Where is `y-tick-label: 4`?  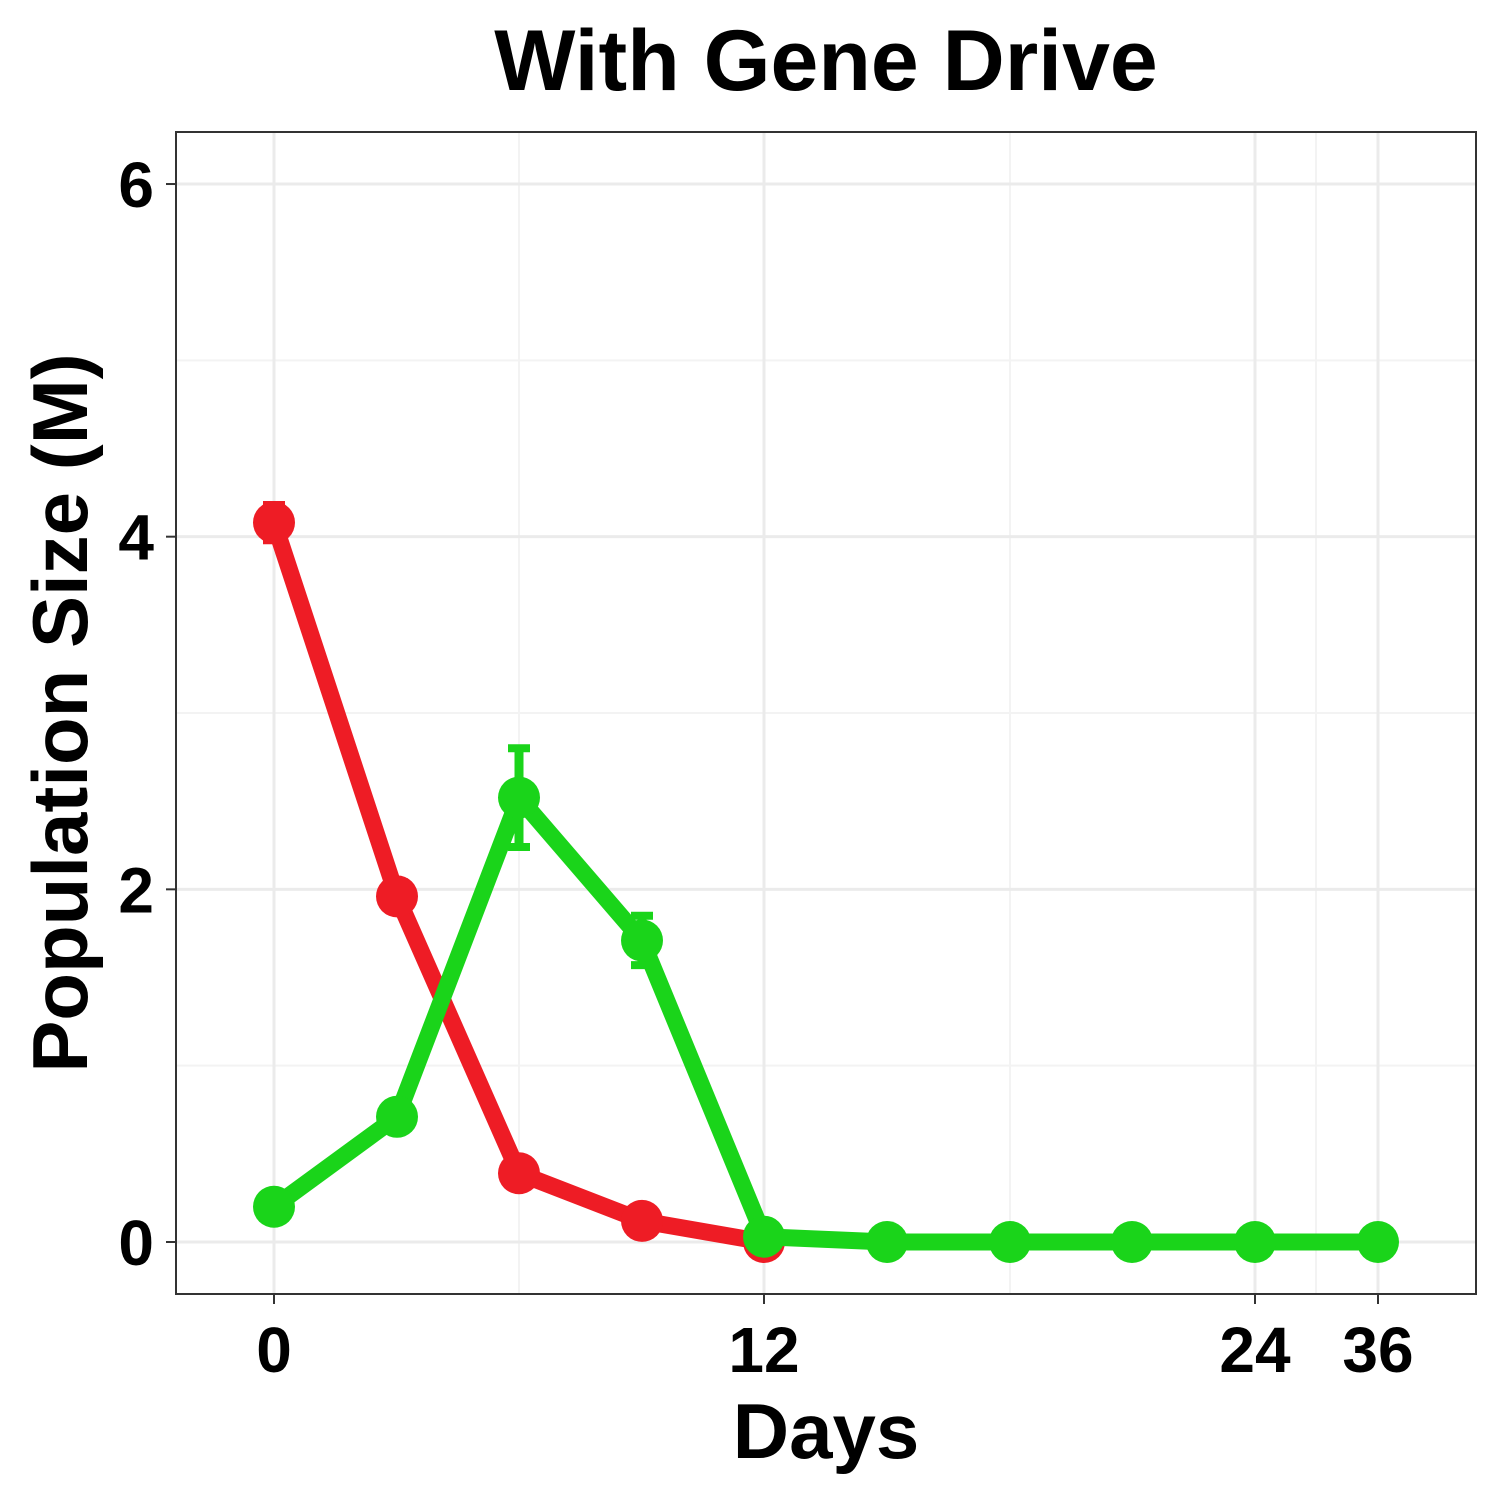 y-tick-label: 4 is located at coordinates (136, 538).